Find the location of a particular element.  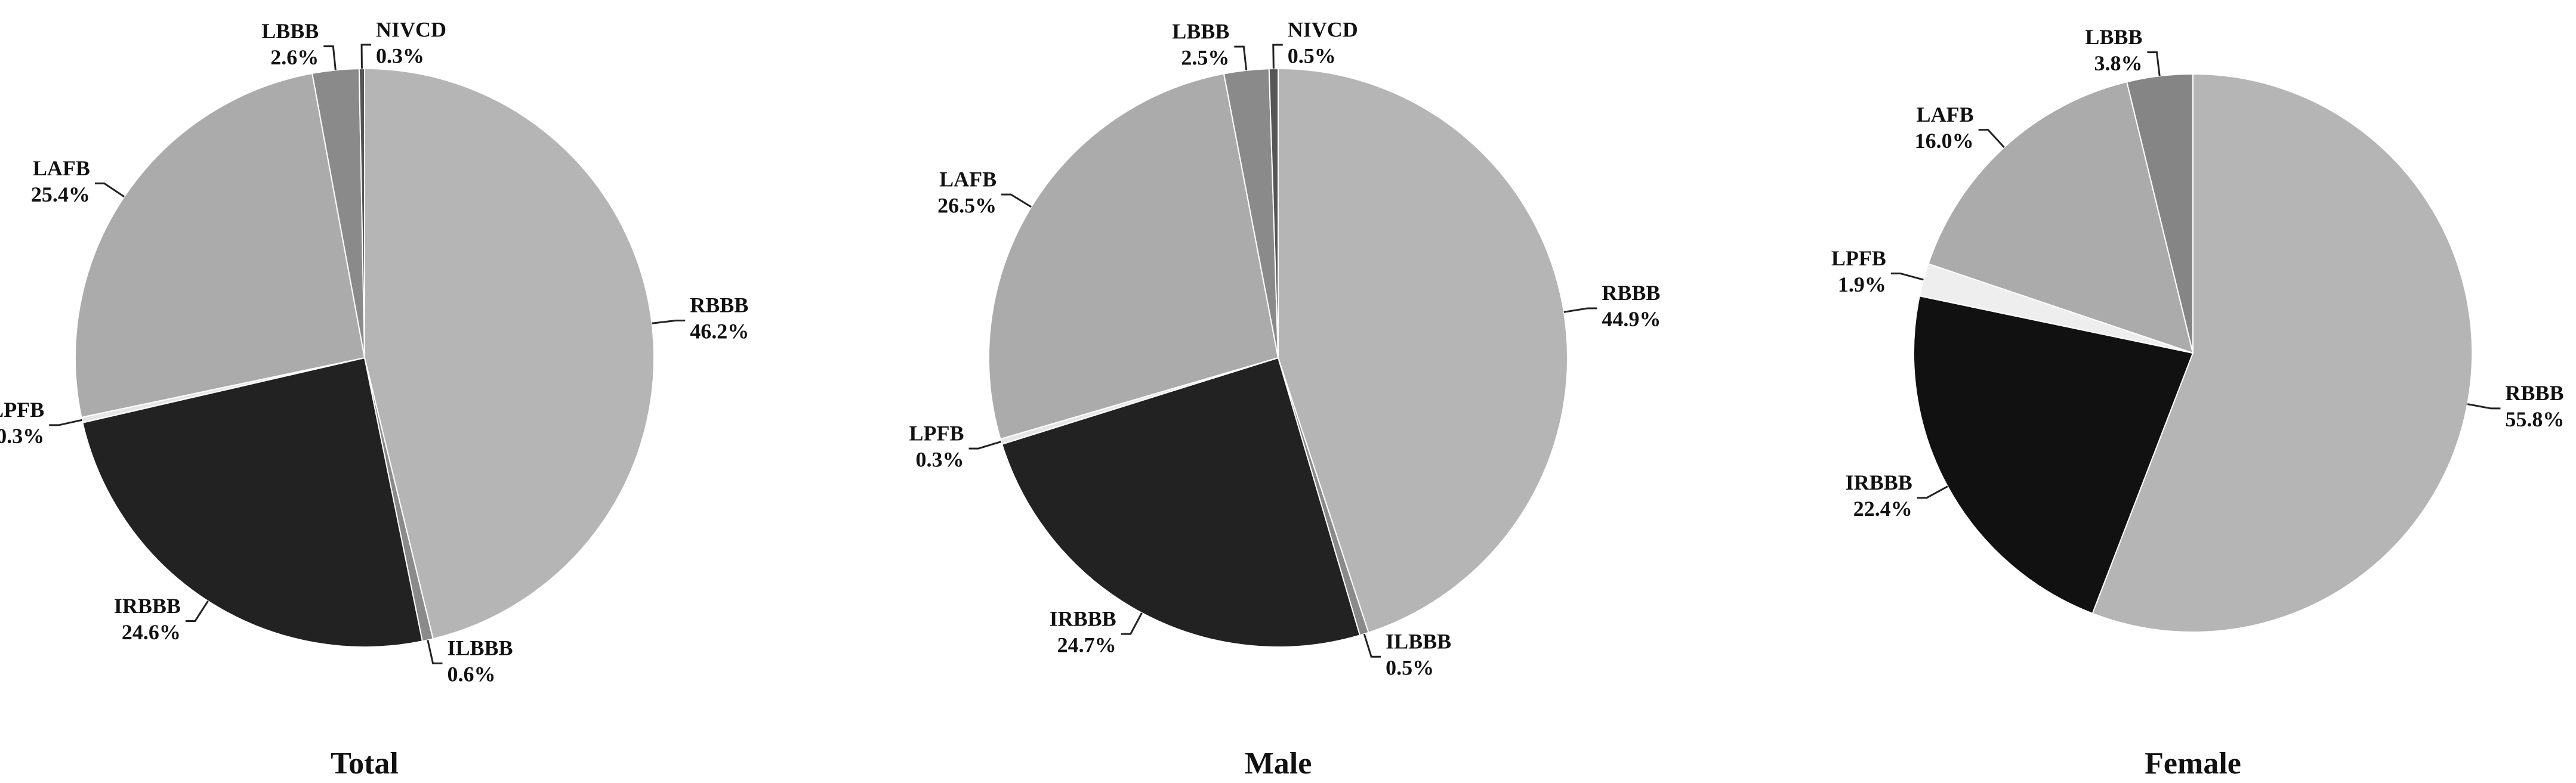

slice-value-label: 26.5% is located at coordinates (967, 205).